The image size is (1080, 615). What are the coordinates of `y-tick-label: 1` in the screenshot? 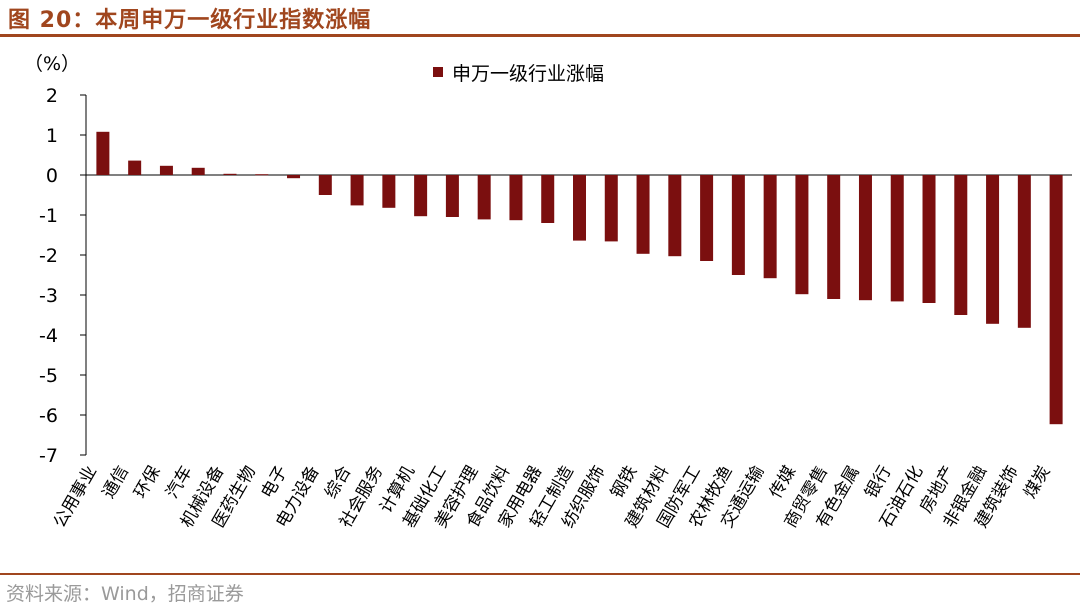 It's located at (52, 136).